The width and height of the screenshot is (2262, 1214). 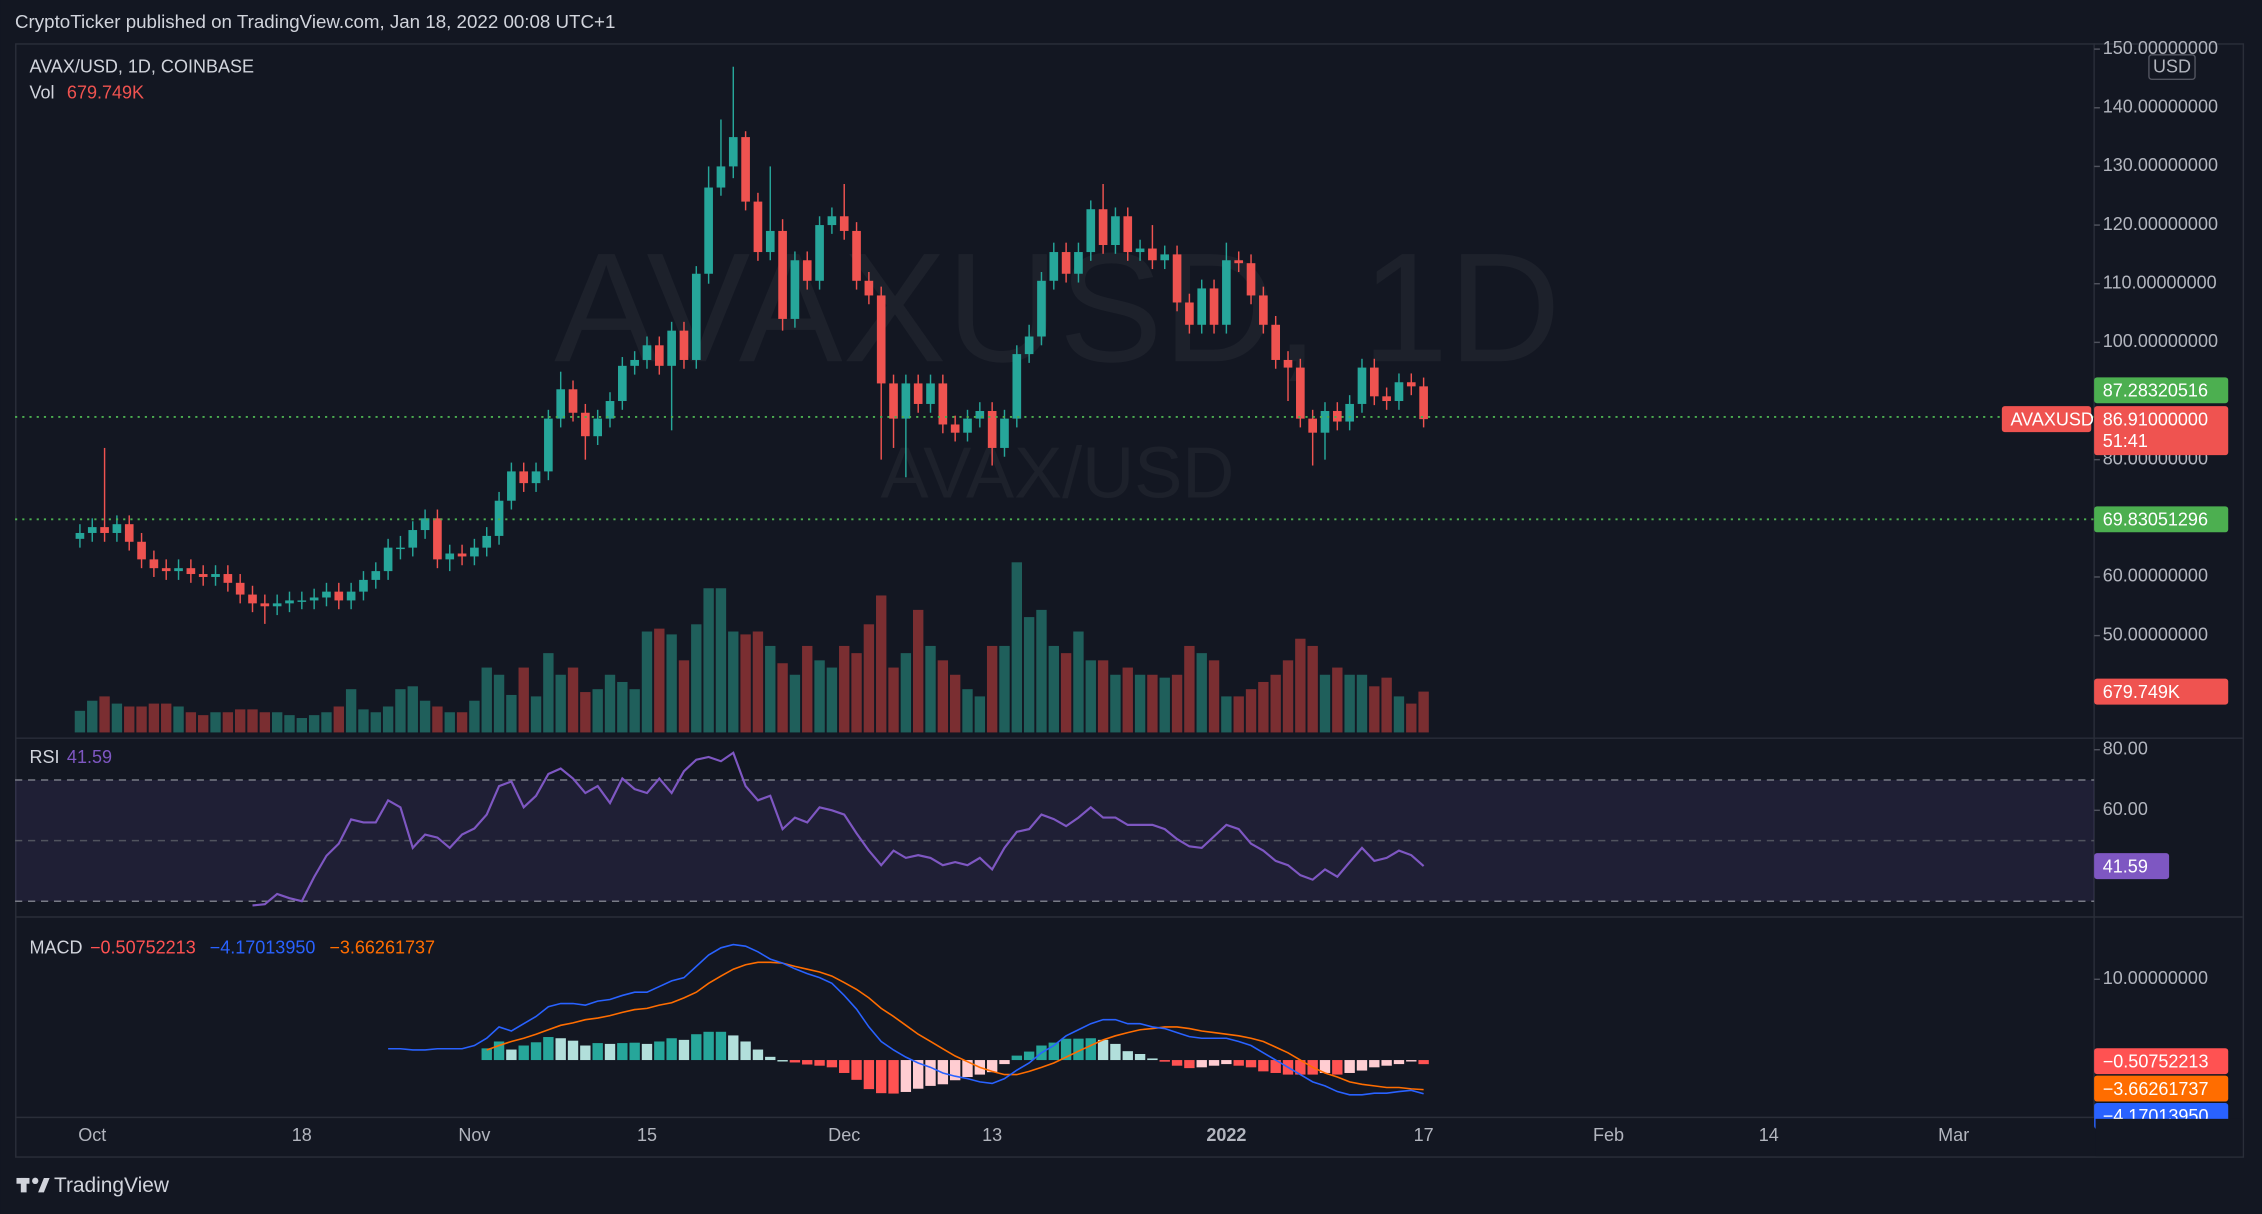 What do you see at coordinates (647, 1135) in the screenshot?
I see `x-tick-label: 15` at bounding box center [647, 1135].